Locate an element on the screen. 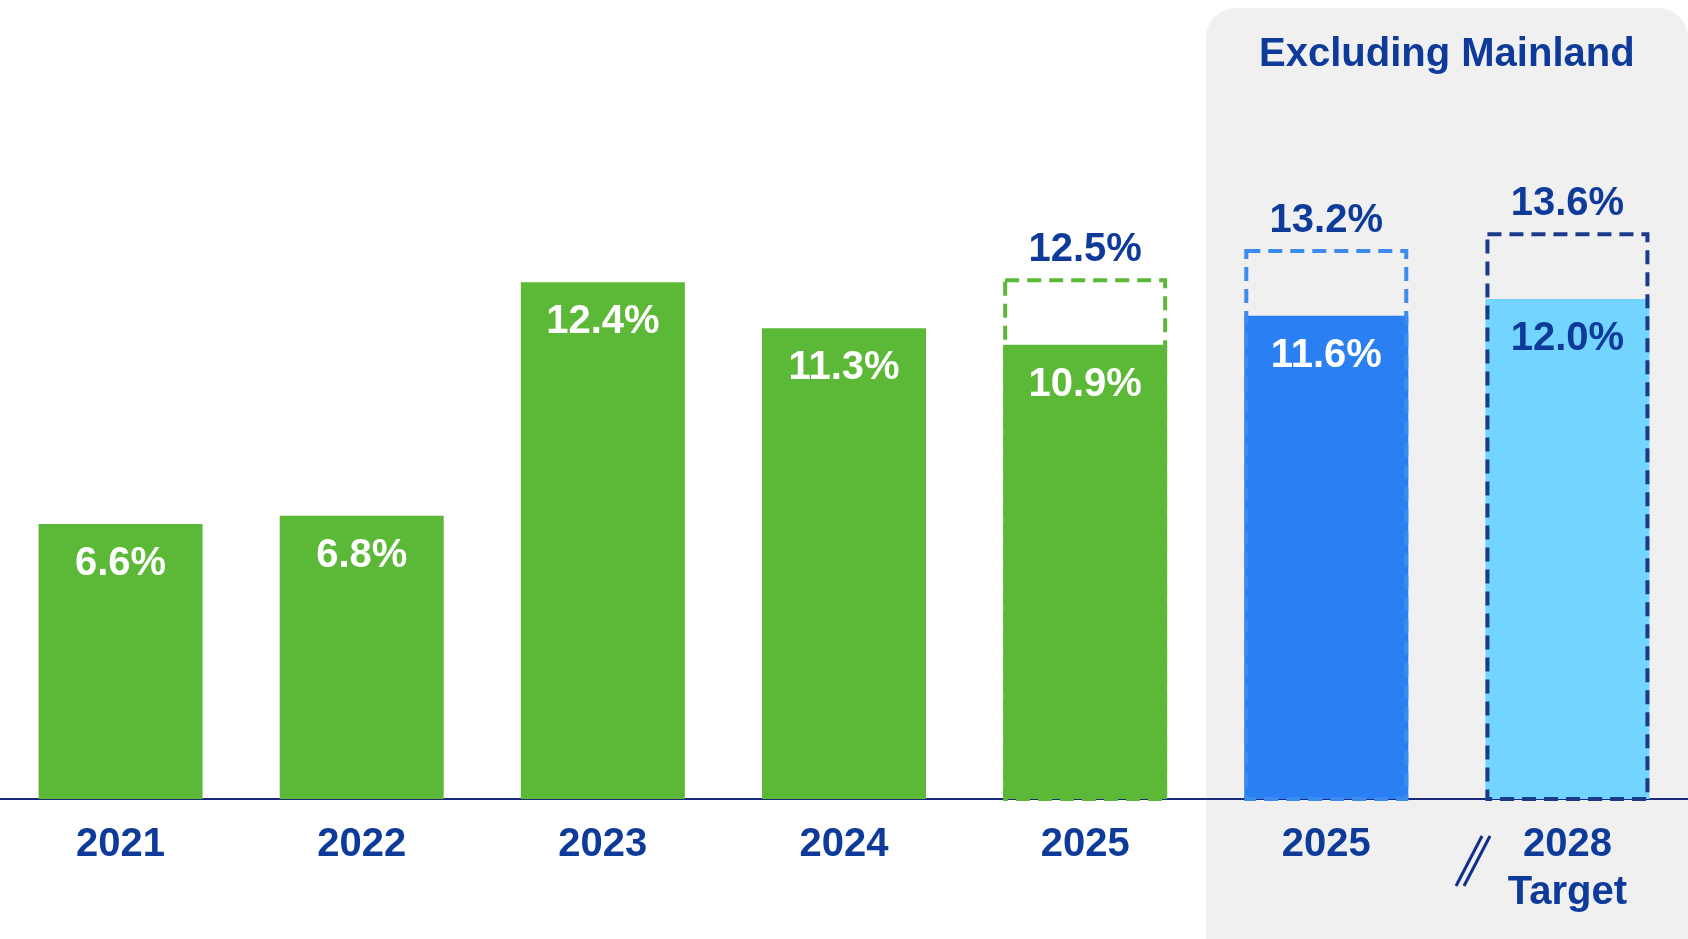 The height and width of the screenshot is (939, 1688). x-tick-label: 2028 Target is located at coordinates (1567, 866).